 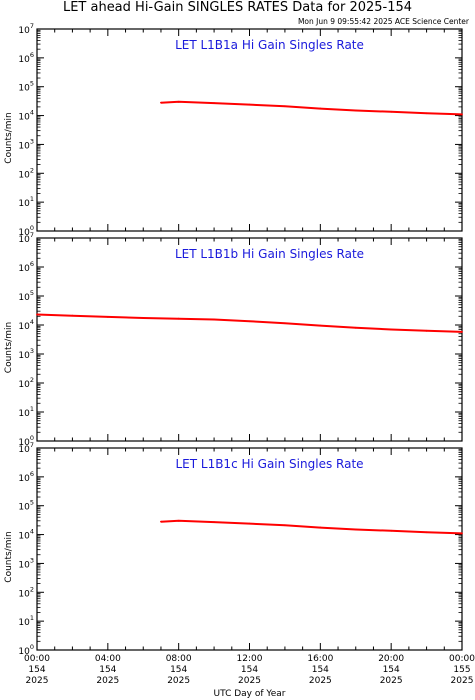 I want to click on x-tick-time: 08:00, so click(x=179, y=659).